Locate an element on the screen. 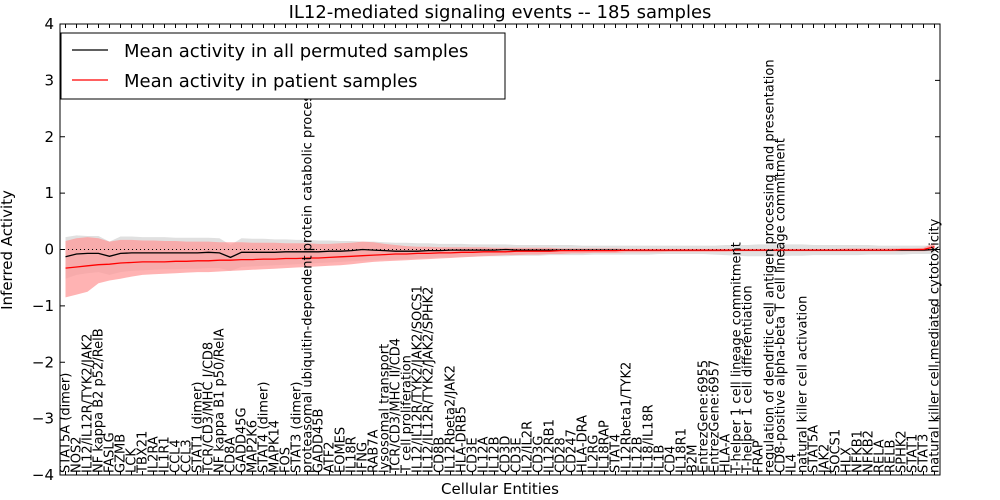 This screenshot has width=1000, height=500. x-tick-label: EntrezGene:6955 is located at coordinates (704, 416).